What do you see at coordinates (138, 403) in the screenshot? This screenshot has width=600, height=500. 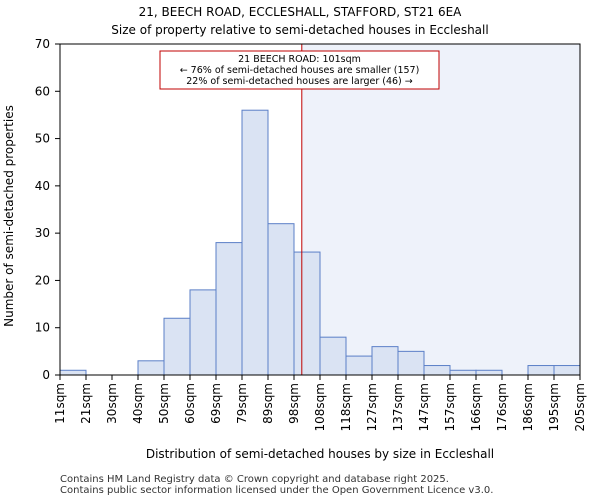 I see `x-tick-label: 40sqm` at bounding box center [138, 403].